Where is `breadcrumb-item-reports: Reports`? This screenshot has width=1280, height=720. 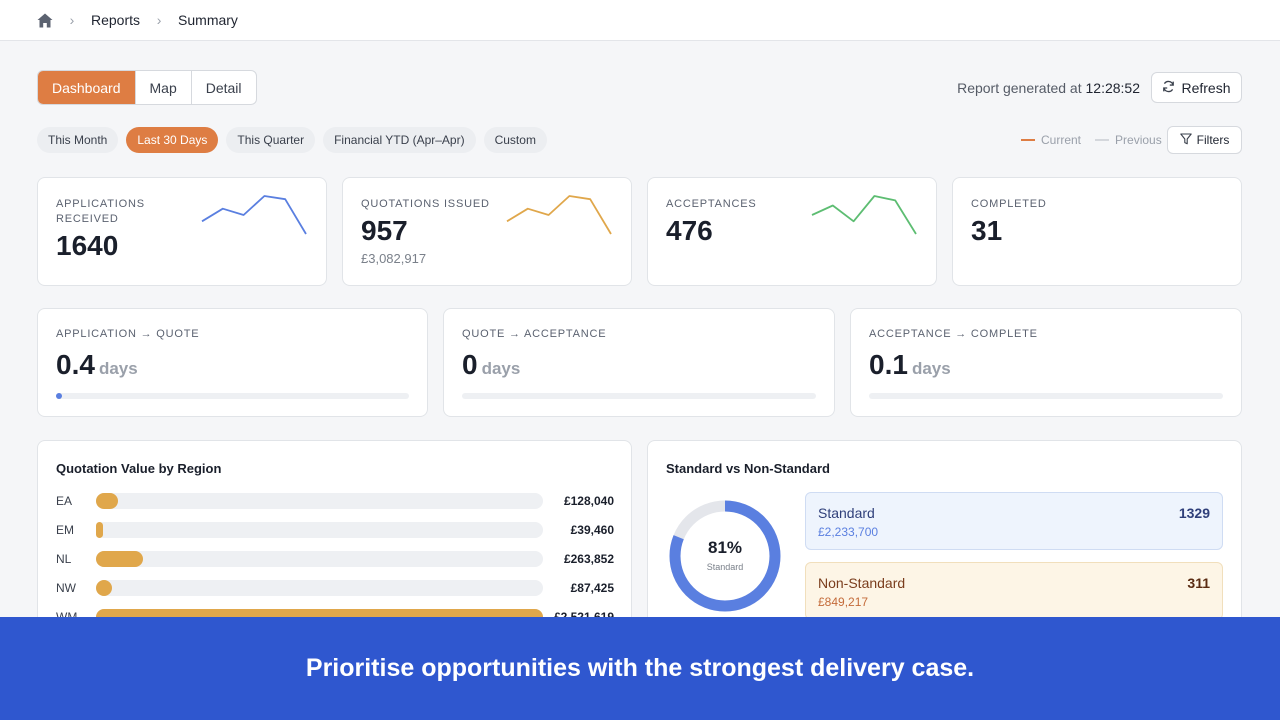 breadcrumb-item-reports: Reports is located at coordinates (116, 20).